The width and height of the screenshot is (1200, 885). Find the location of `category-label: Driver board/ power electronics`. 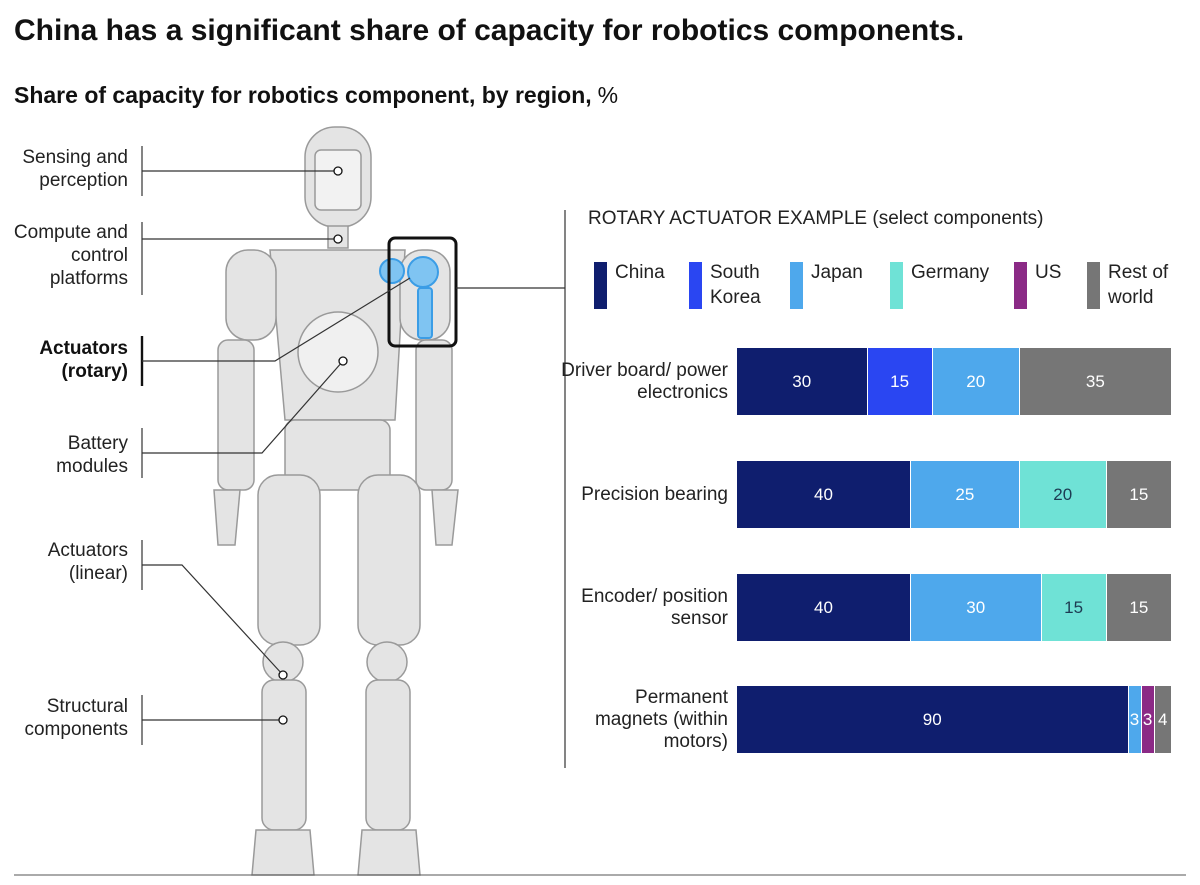

category-label: Driver board/ power electronics is located at coordinates (644, 381).